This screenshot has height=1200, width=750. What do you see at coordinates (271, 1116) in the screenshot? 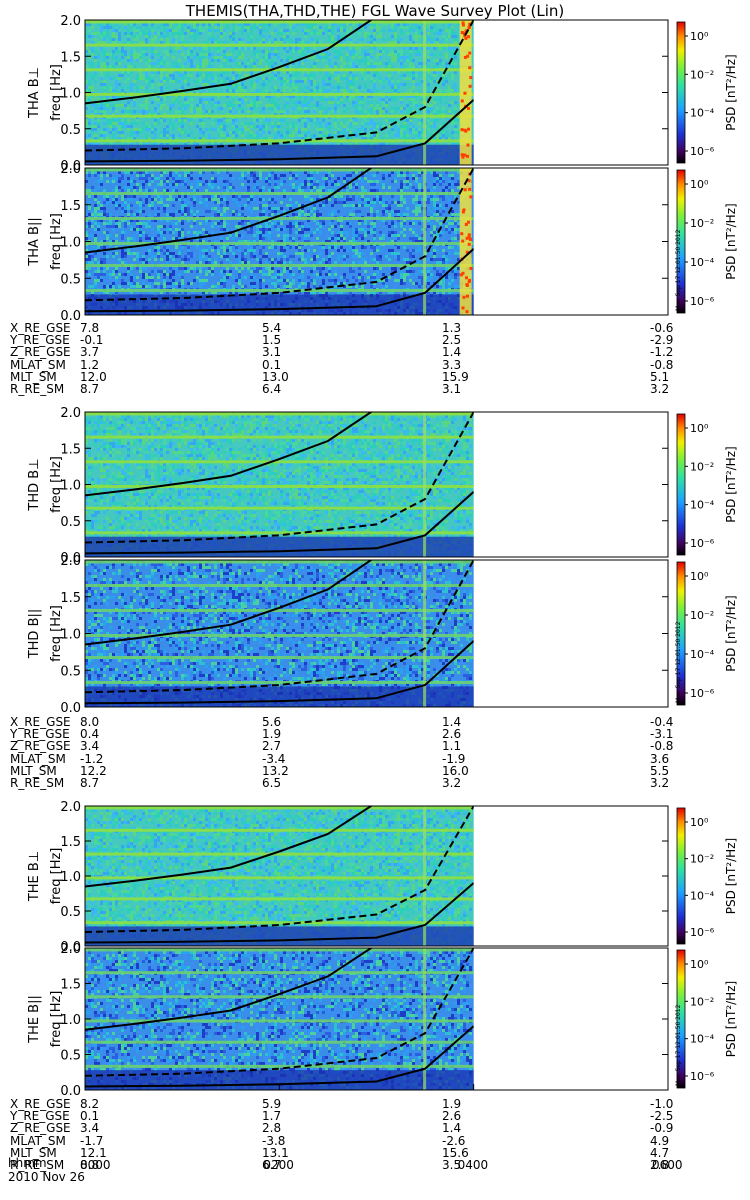
I see `ephemeris-value: 1.7` at bounding box center [271, 1116].